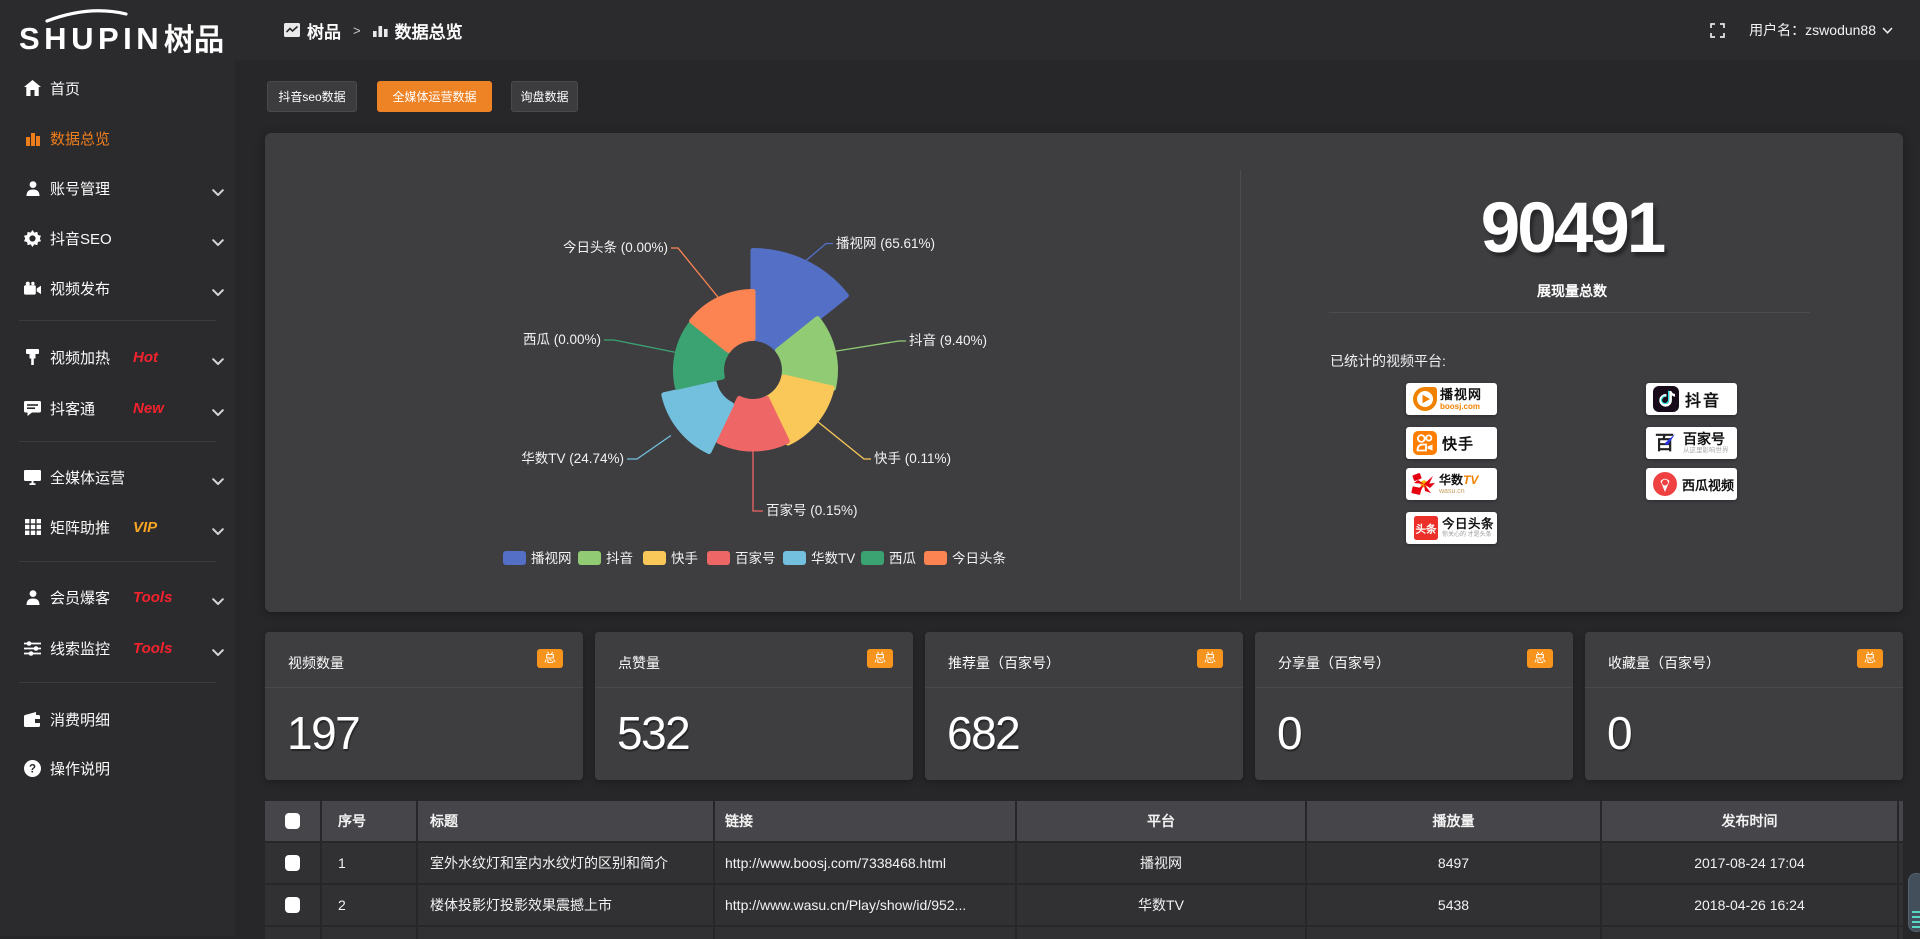 Image resolution: width=1920 pixels, height=939 pixels. I want to click on svg-text: 播视网 (65.61%), so click(885, 243).